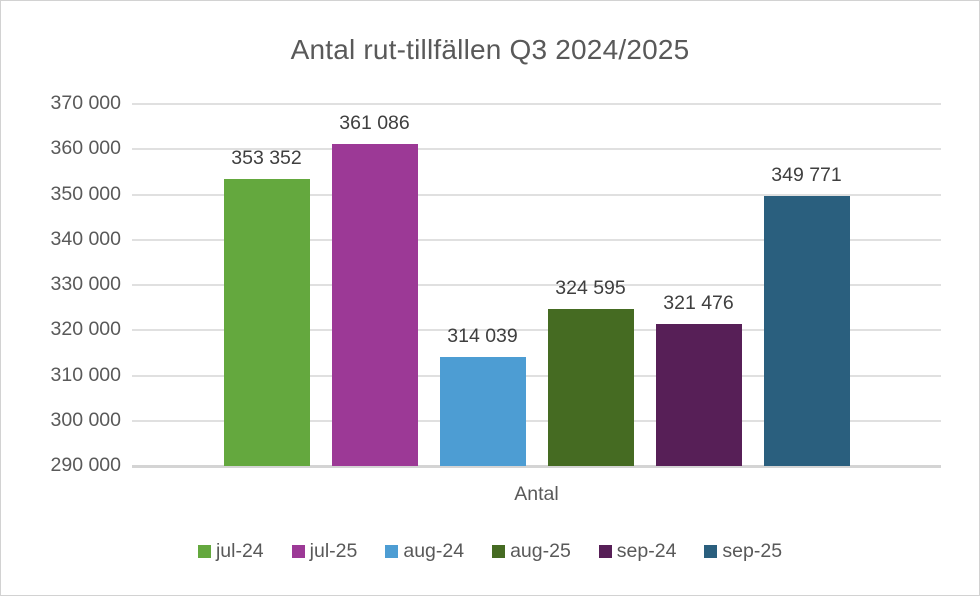 Image resolution: width=980 pixels, height=596 pixels. What do you see at coordinates (482, 395) in the screenshot?
I see `bar-aug-24: 314 039` at bounding box center [482, 395].